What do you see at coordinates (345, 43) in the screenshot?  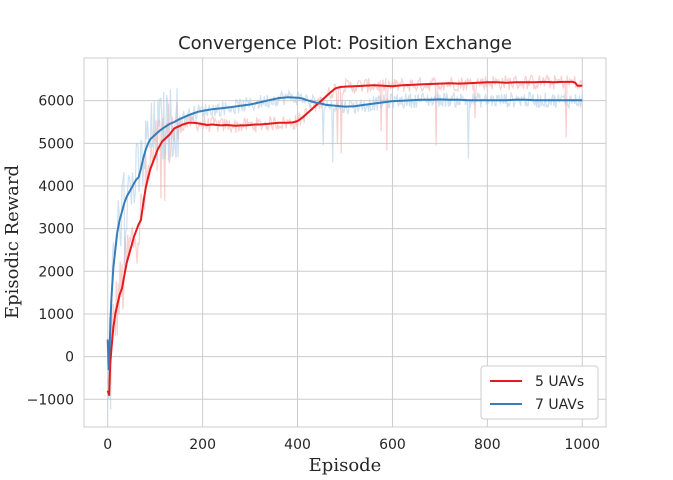 I see `chart-title: Convergence Plot: Position Exchange` at bounding box center [345, 43].